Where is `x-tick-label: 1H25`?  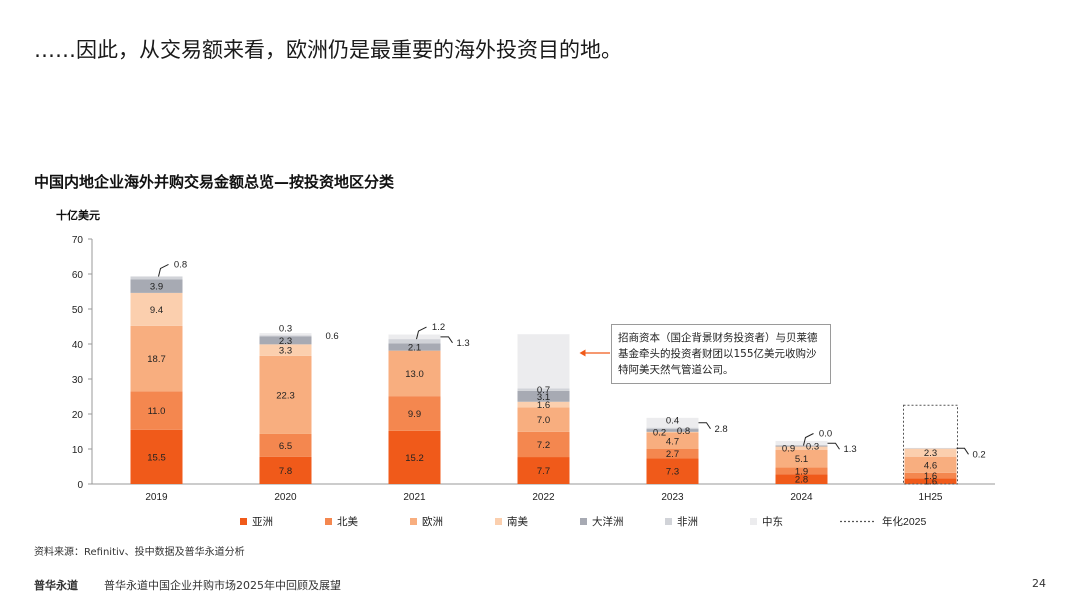
x-tick-label: 1H25 is located at coordinates (931, 497).